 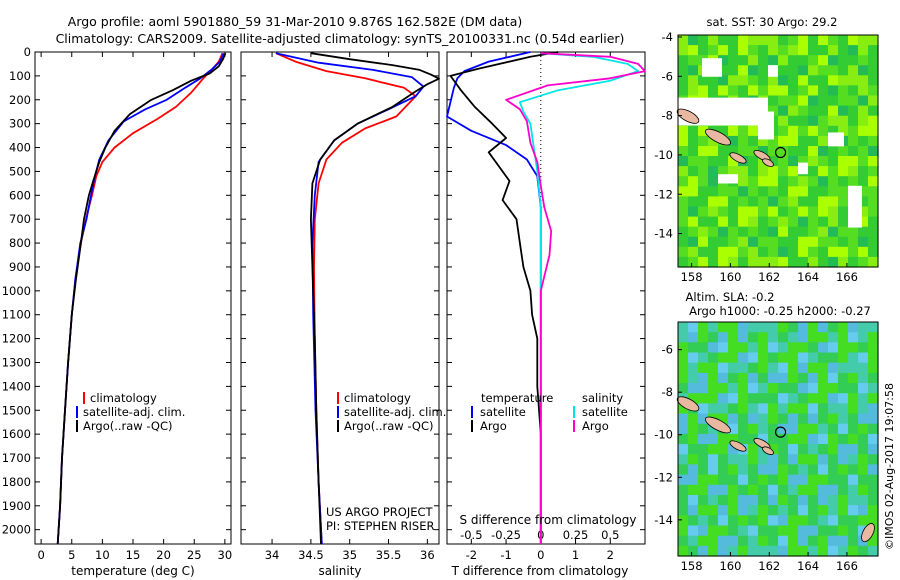 I want to click on x-tick-label: 5, so click(x=71, y=555).